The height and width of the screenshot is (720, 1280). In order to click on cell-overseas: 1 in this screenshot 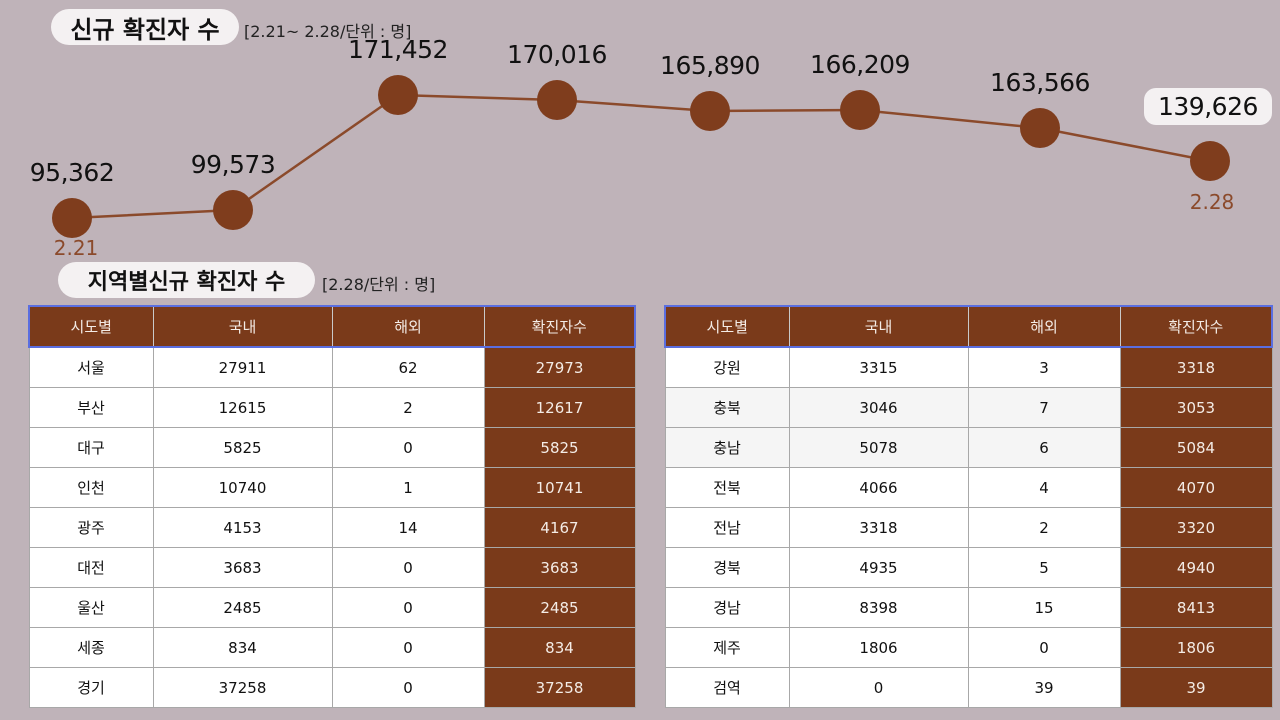, I will do `click(408, 487)`.